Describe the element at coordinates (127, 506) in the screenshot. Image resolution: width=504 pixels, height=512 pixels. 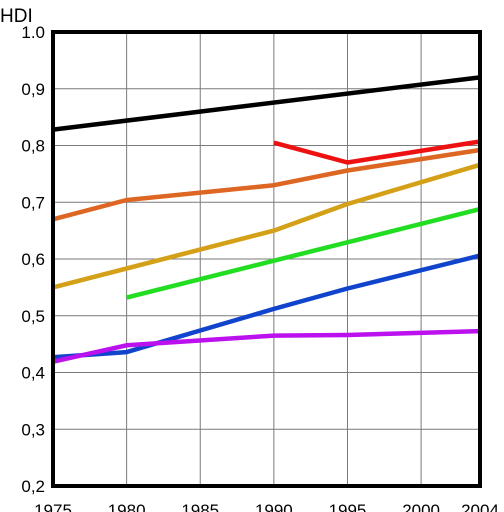
I see `x-tick-label: 1980` at that location.